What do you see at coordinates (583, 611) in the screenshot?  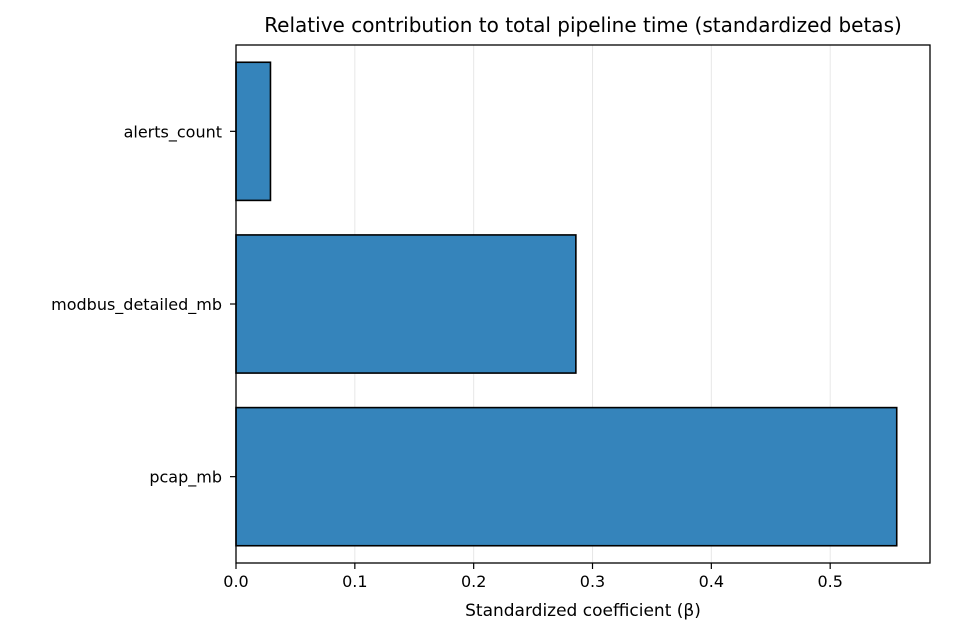 I see `x-axis-label: Standardized coefficient (β)` at bounding box center [583, 611].